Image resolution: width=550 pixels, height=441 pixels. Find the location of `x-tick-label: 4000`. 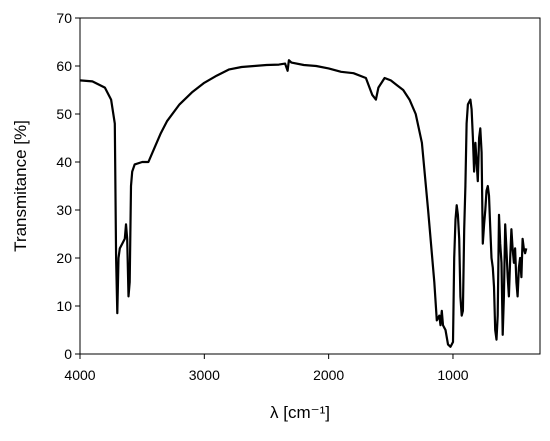

x-tick-label: 4000 is located at coordinates (79, 375).